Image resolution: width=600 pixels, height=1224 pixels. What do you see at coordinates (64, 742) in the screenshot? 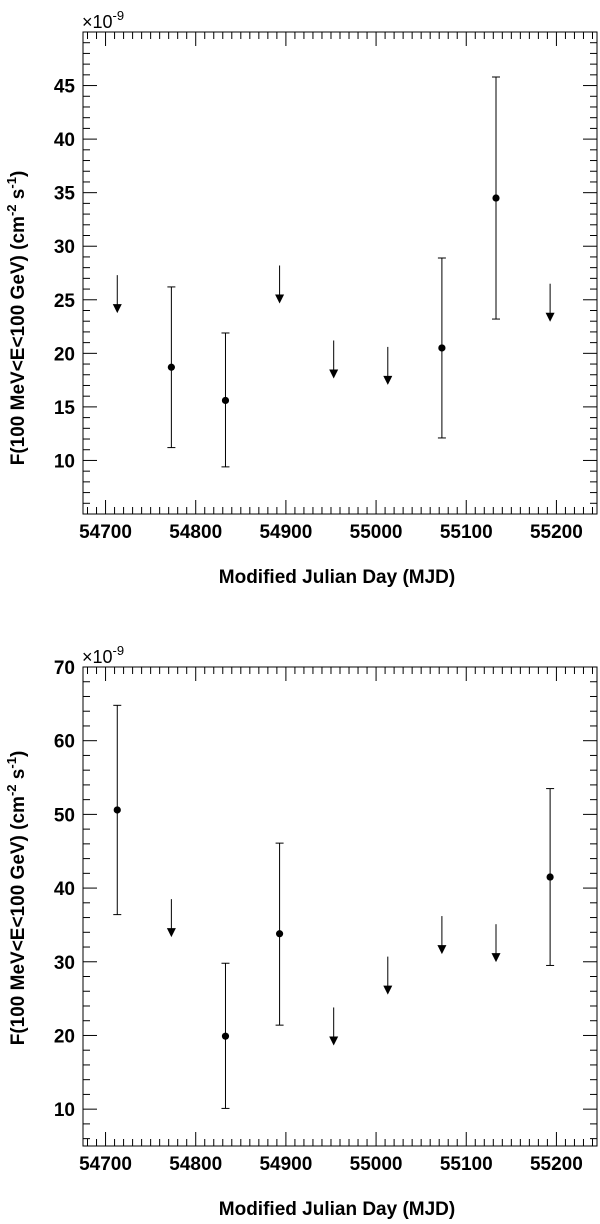
I see `y-tick-label: 60` at bounding box center [64, 742].